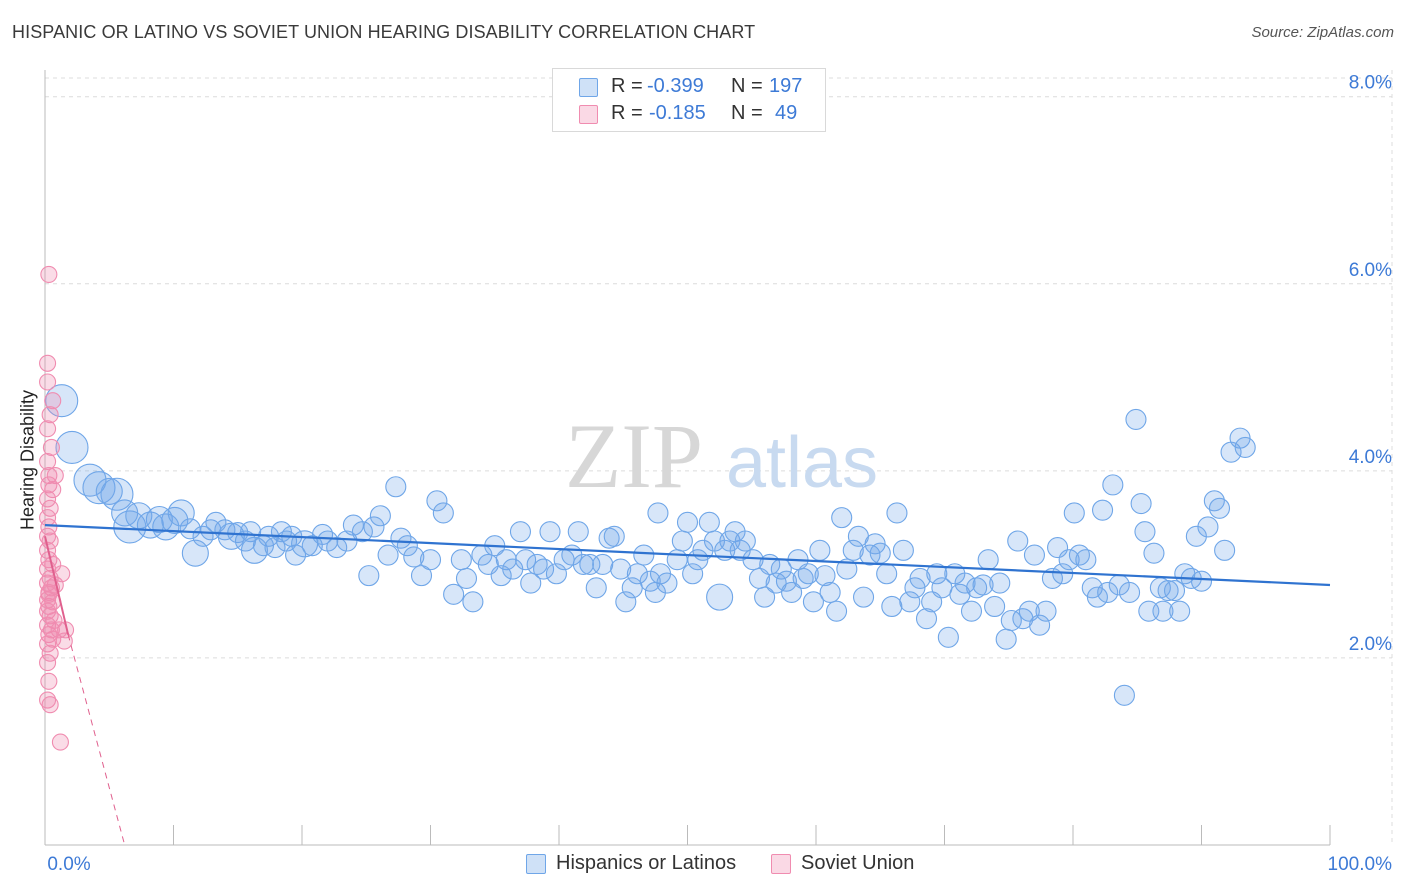  What do you see at coordinates (536, 864) in the screenshot?
I see `bottom-legend-swatch-blue` at bounding box center [536, 864].